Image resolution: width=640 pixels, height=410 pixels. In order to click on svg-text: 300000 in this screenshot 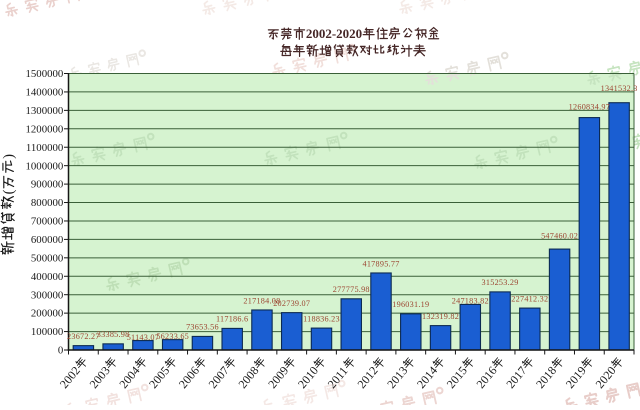, I will do `click(47, 295)`.